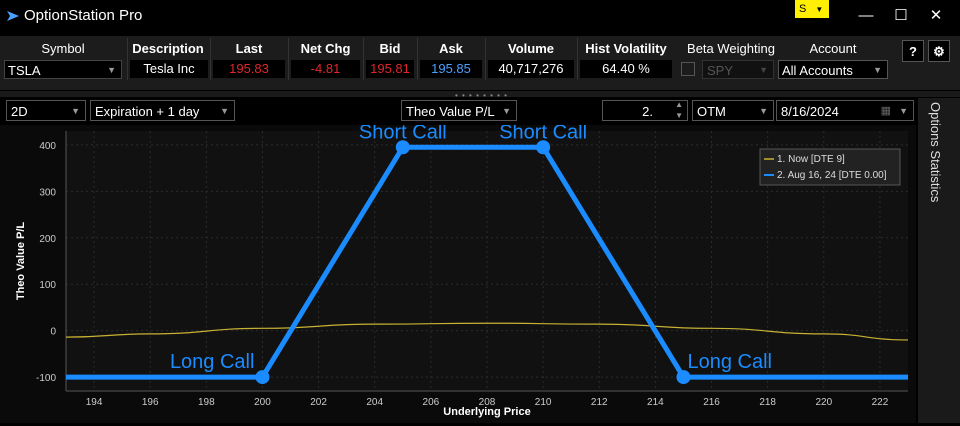 The image size is (960, 426). What do you see at coordinates (647, 111) in the screenshot?
I see `count-value: 2.` at bounding box center [647, 111].